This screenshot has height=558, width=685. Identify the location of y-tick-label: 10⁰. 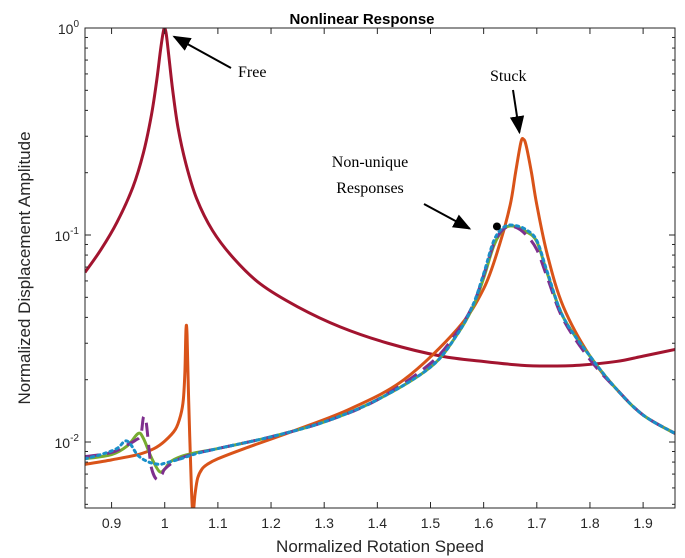
(69, 28).